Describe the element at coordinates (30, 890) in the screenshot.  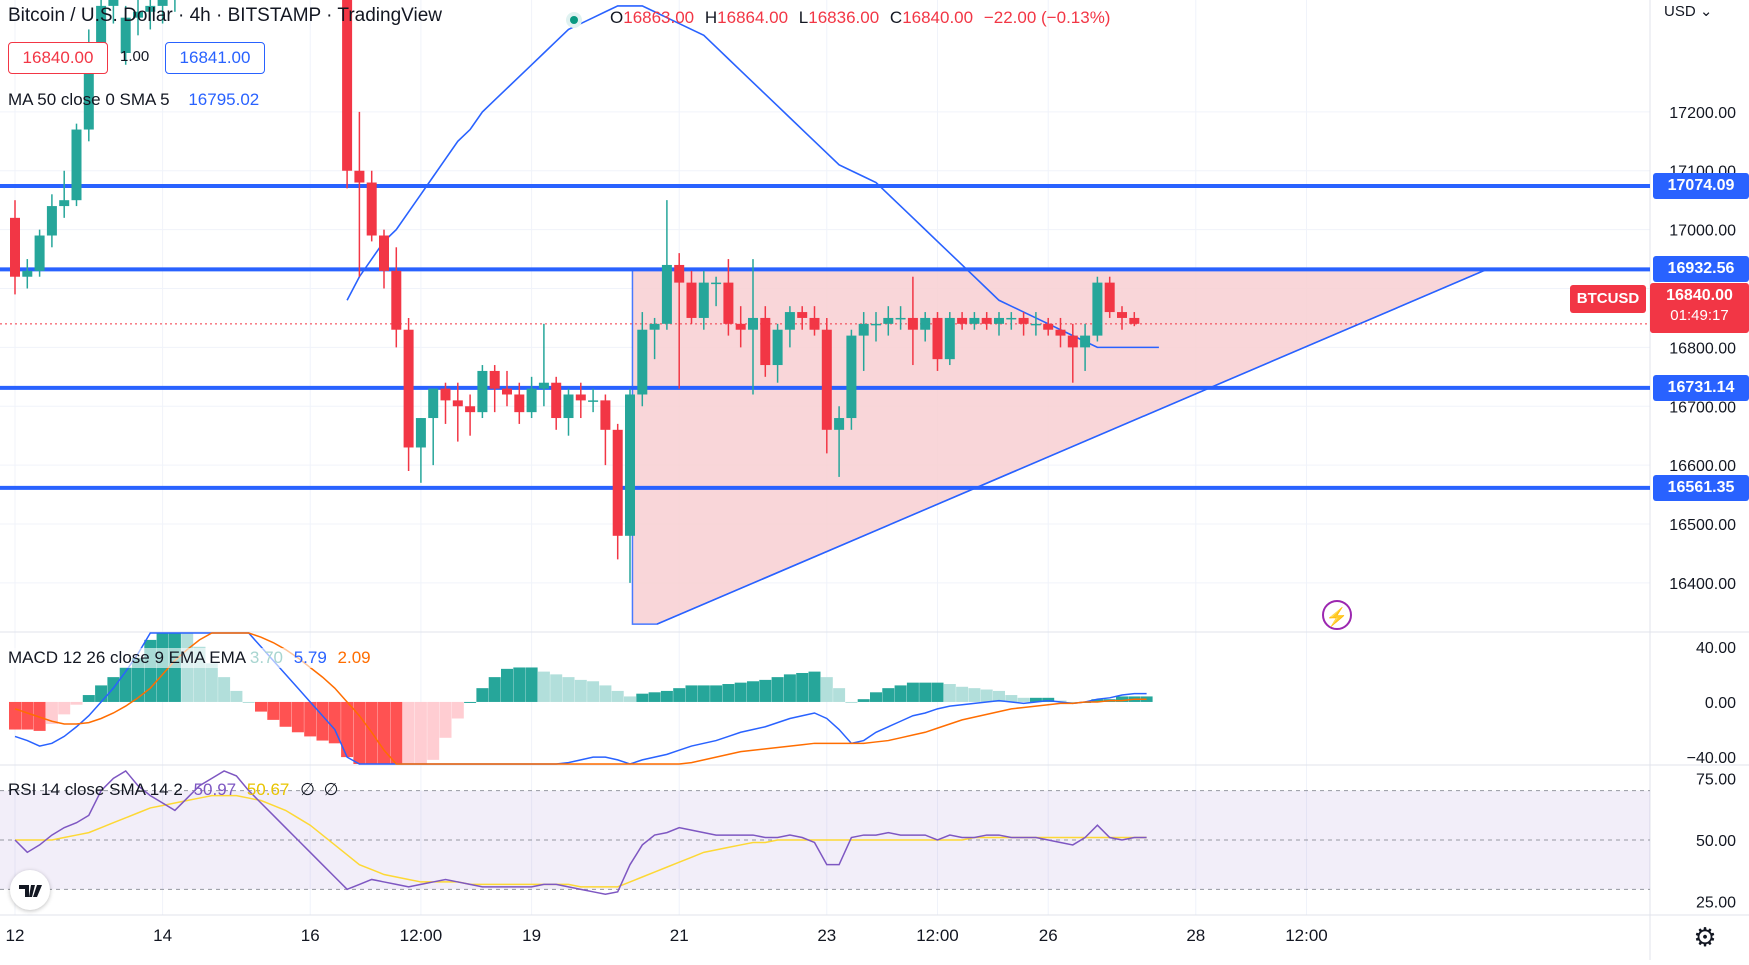
I see `tradingview-logo-icon` at that location.